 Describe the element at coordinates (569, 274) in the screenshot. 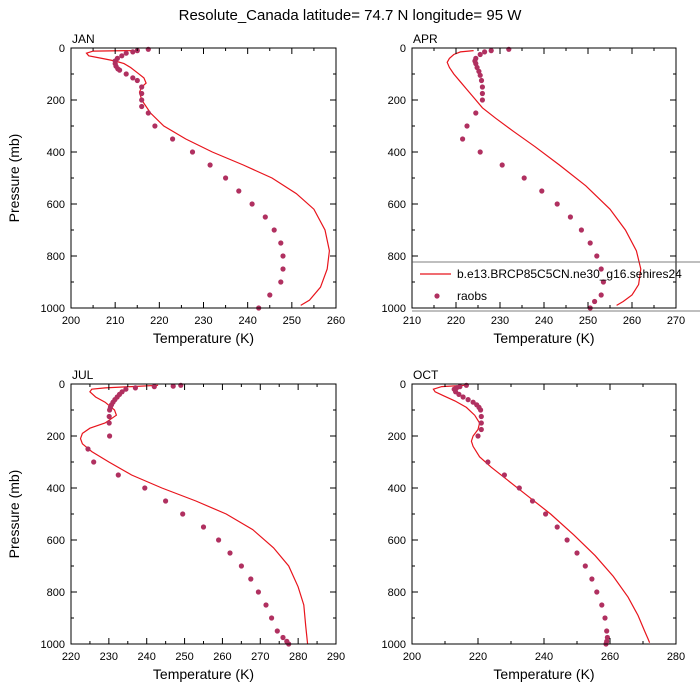

I see `legend-model-label: b.e13.BRCP85C5CN.ne30_g16.sehires24` at that location.